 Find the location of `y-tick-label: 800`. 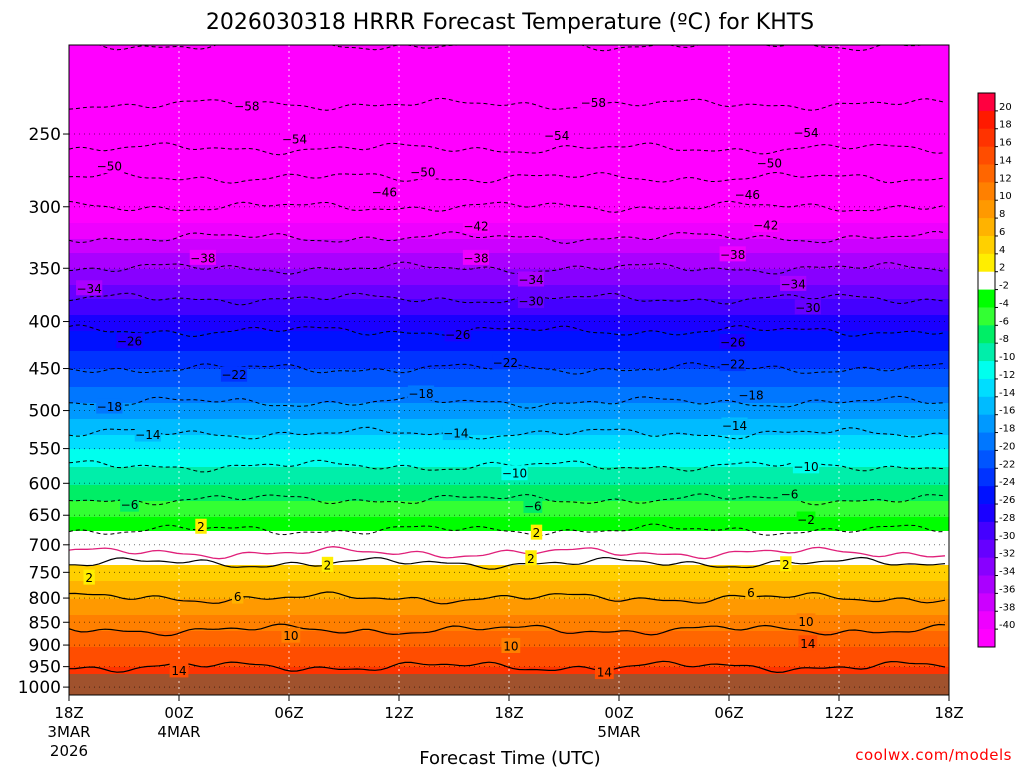

y-tick-label: 800 is located at coordinates (45, 599).